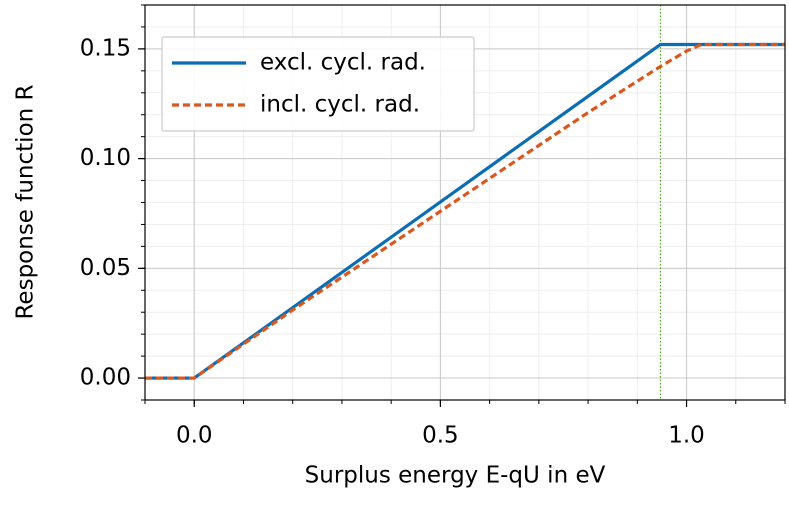  What do you see at coordinates (26, 201) in the screenshot?
I see `y-axis-label: Response function R` at bounding box center [26, 201].